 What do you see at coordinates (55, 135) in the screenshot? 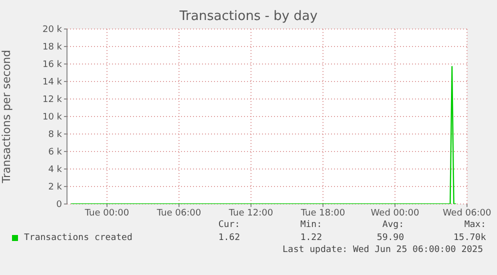
I see `y-tick-label: 8 k` at bounding box center [55, 135].